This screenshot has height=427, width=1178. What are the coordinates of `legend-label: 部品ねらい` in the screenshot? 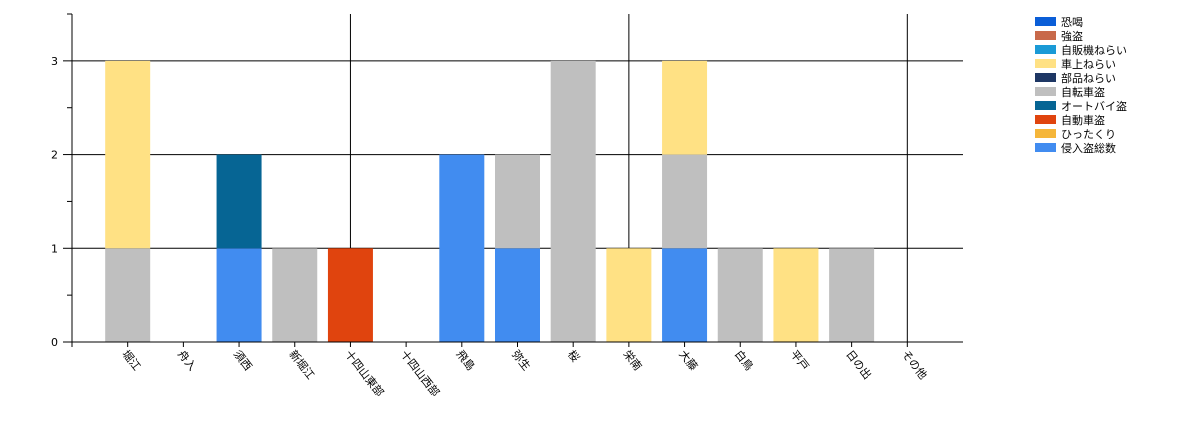 It's located at (1088, 78).